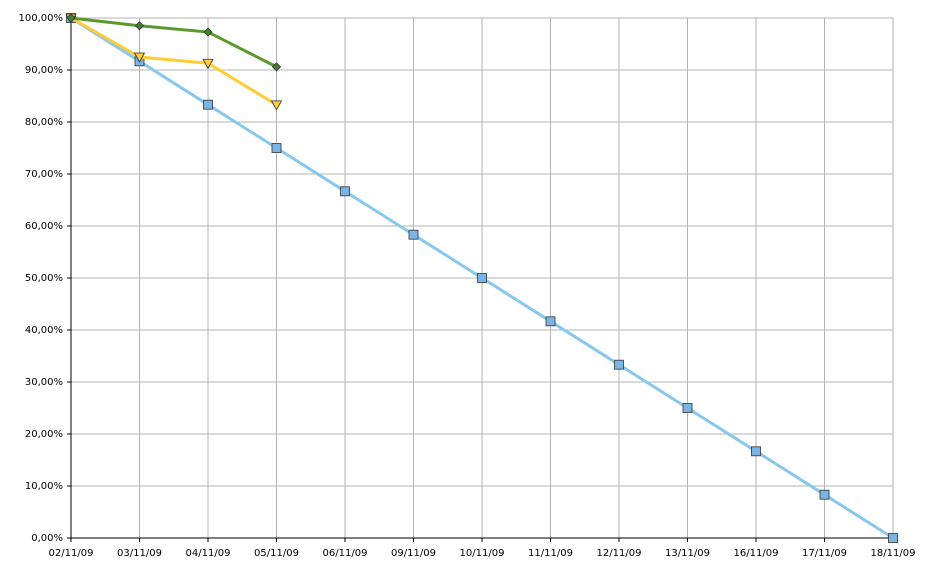  Describe the element at coordinates (345, 553) in the screenshot. I see `x-tick-label: 06/11/09` at that location.